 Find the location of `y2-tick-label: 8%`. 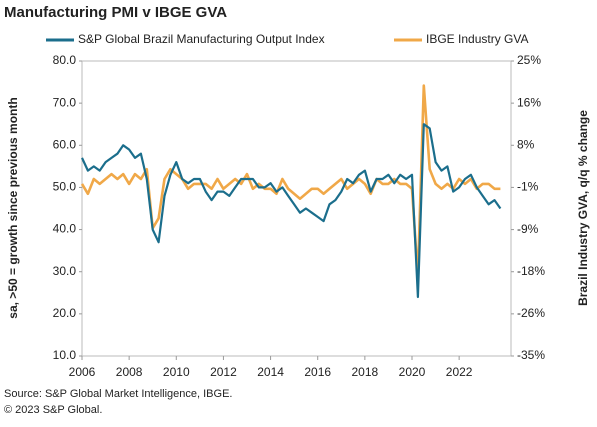

y2-tick-label: 8% is located at coordinates (526, 144).